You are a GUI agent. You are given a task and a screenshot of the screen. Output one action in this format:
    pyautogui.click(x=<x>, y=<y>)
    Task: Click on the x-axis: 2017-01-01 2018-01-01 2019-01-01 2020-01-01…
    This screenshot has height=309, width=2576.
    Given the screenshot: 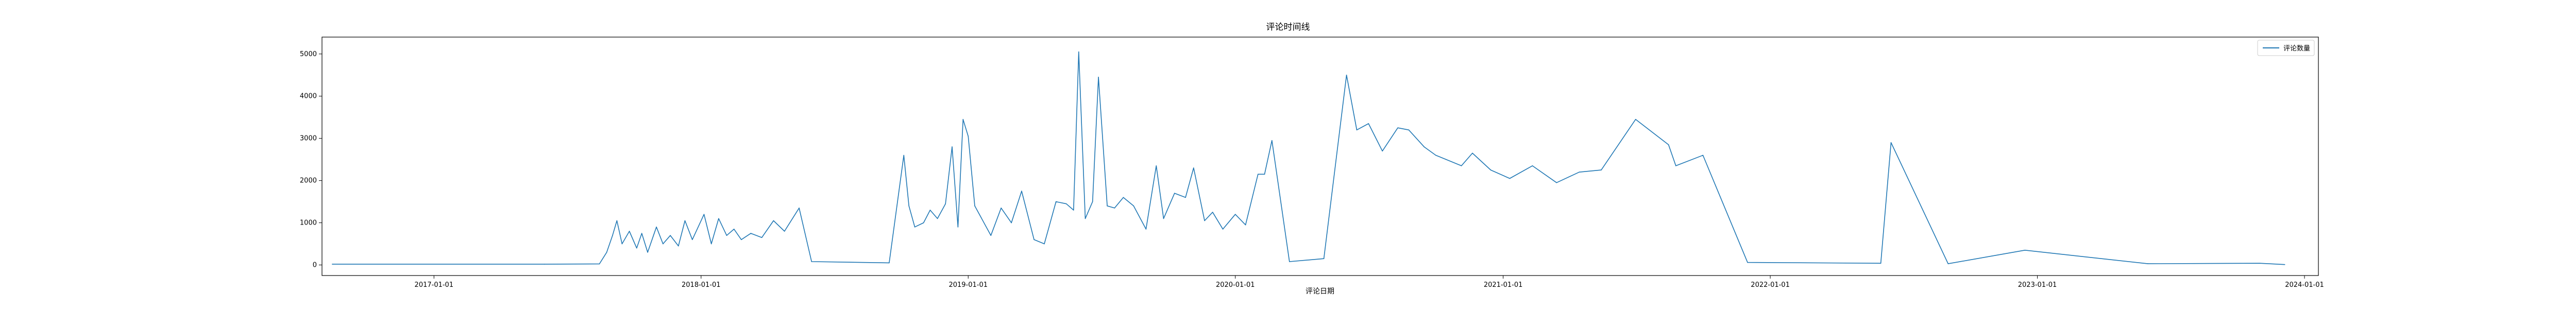 What is the action you would take?
    pyautogui.click(x=1369, y=282)
    